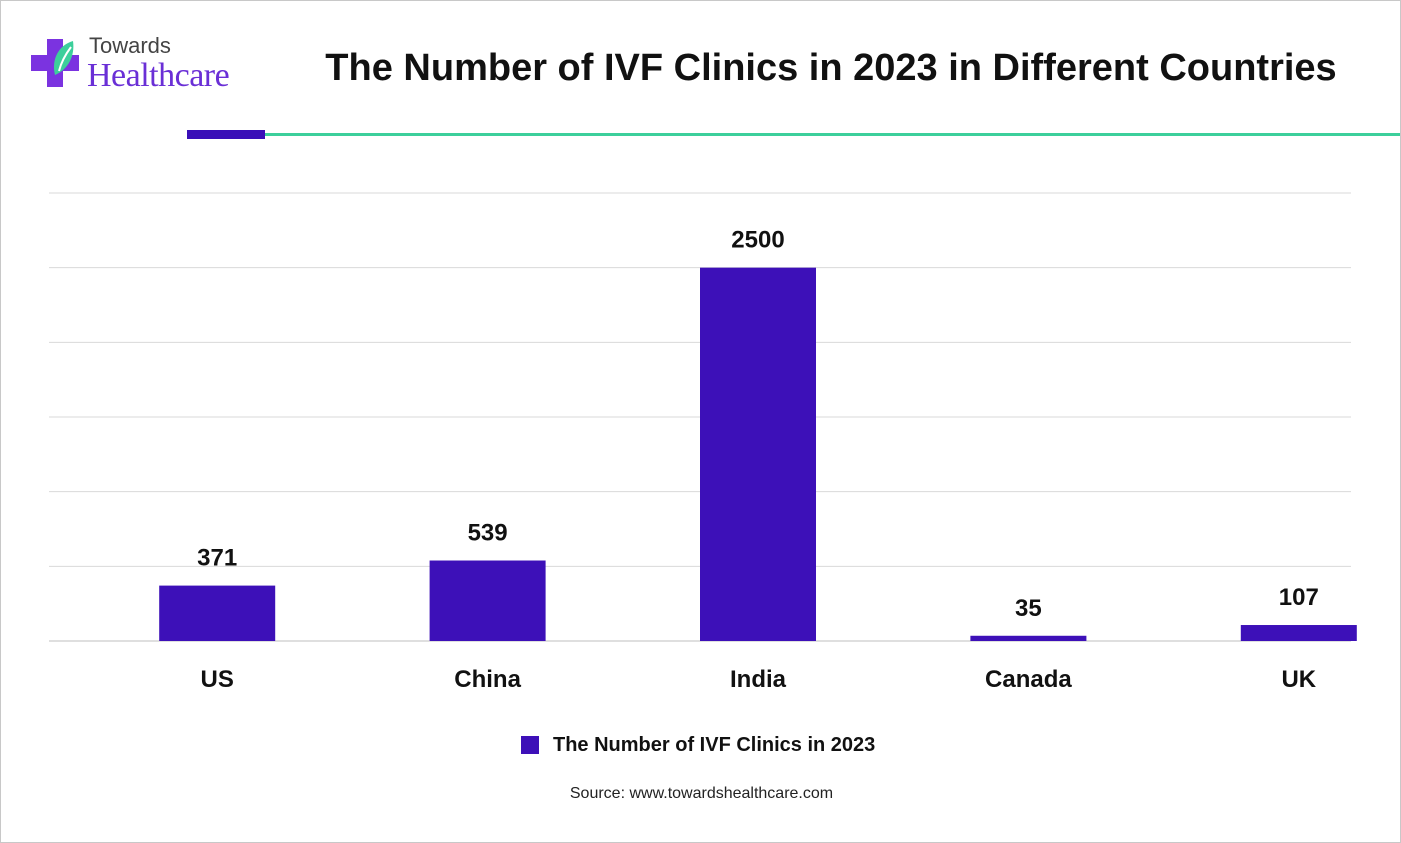  What do you see at coordinates (487, 600) in the screenshot?
I see `bar-china` at bounding box center [487, 600].